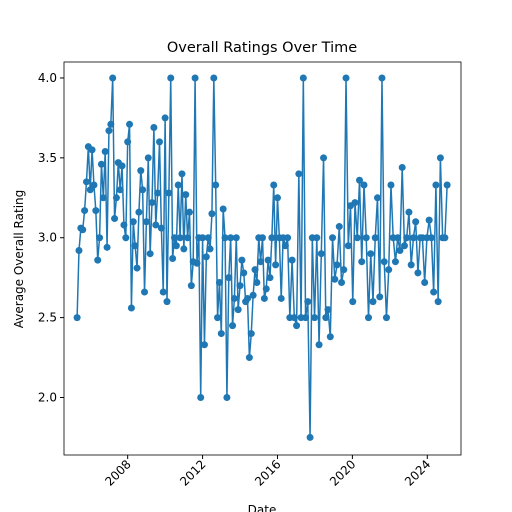 The height and width of the screenshot is (512, 512). I want to click on chart-title: Overall Ratings Over Time, so click(262, 48).